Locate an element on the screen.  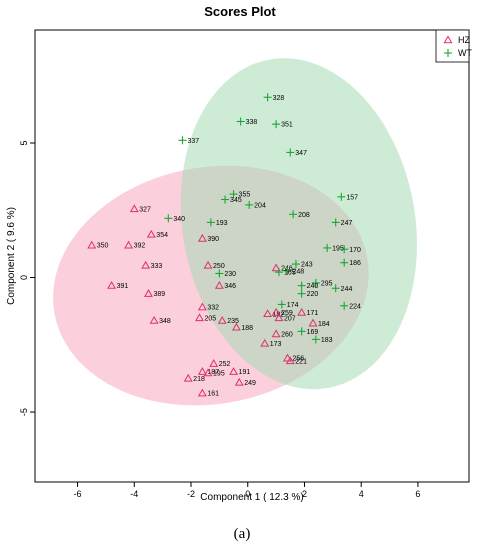
point-label-347: 347 is located at coordinates (301, 153).